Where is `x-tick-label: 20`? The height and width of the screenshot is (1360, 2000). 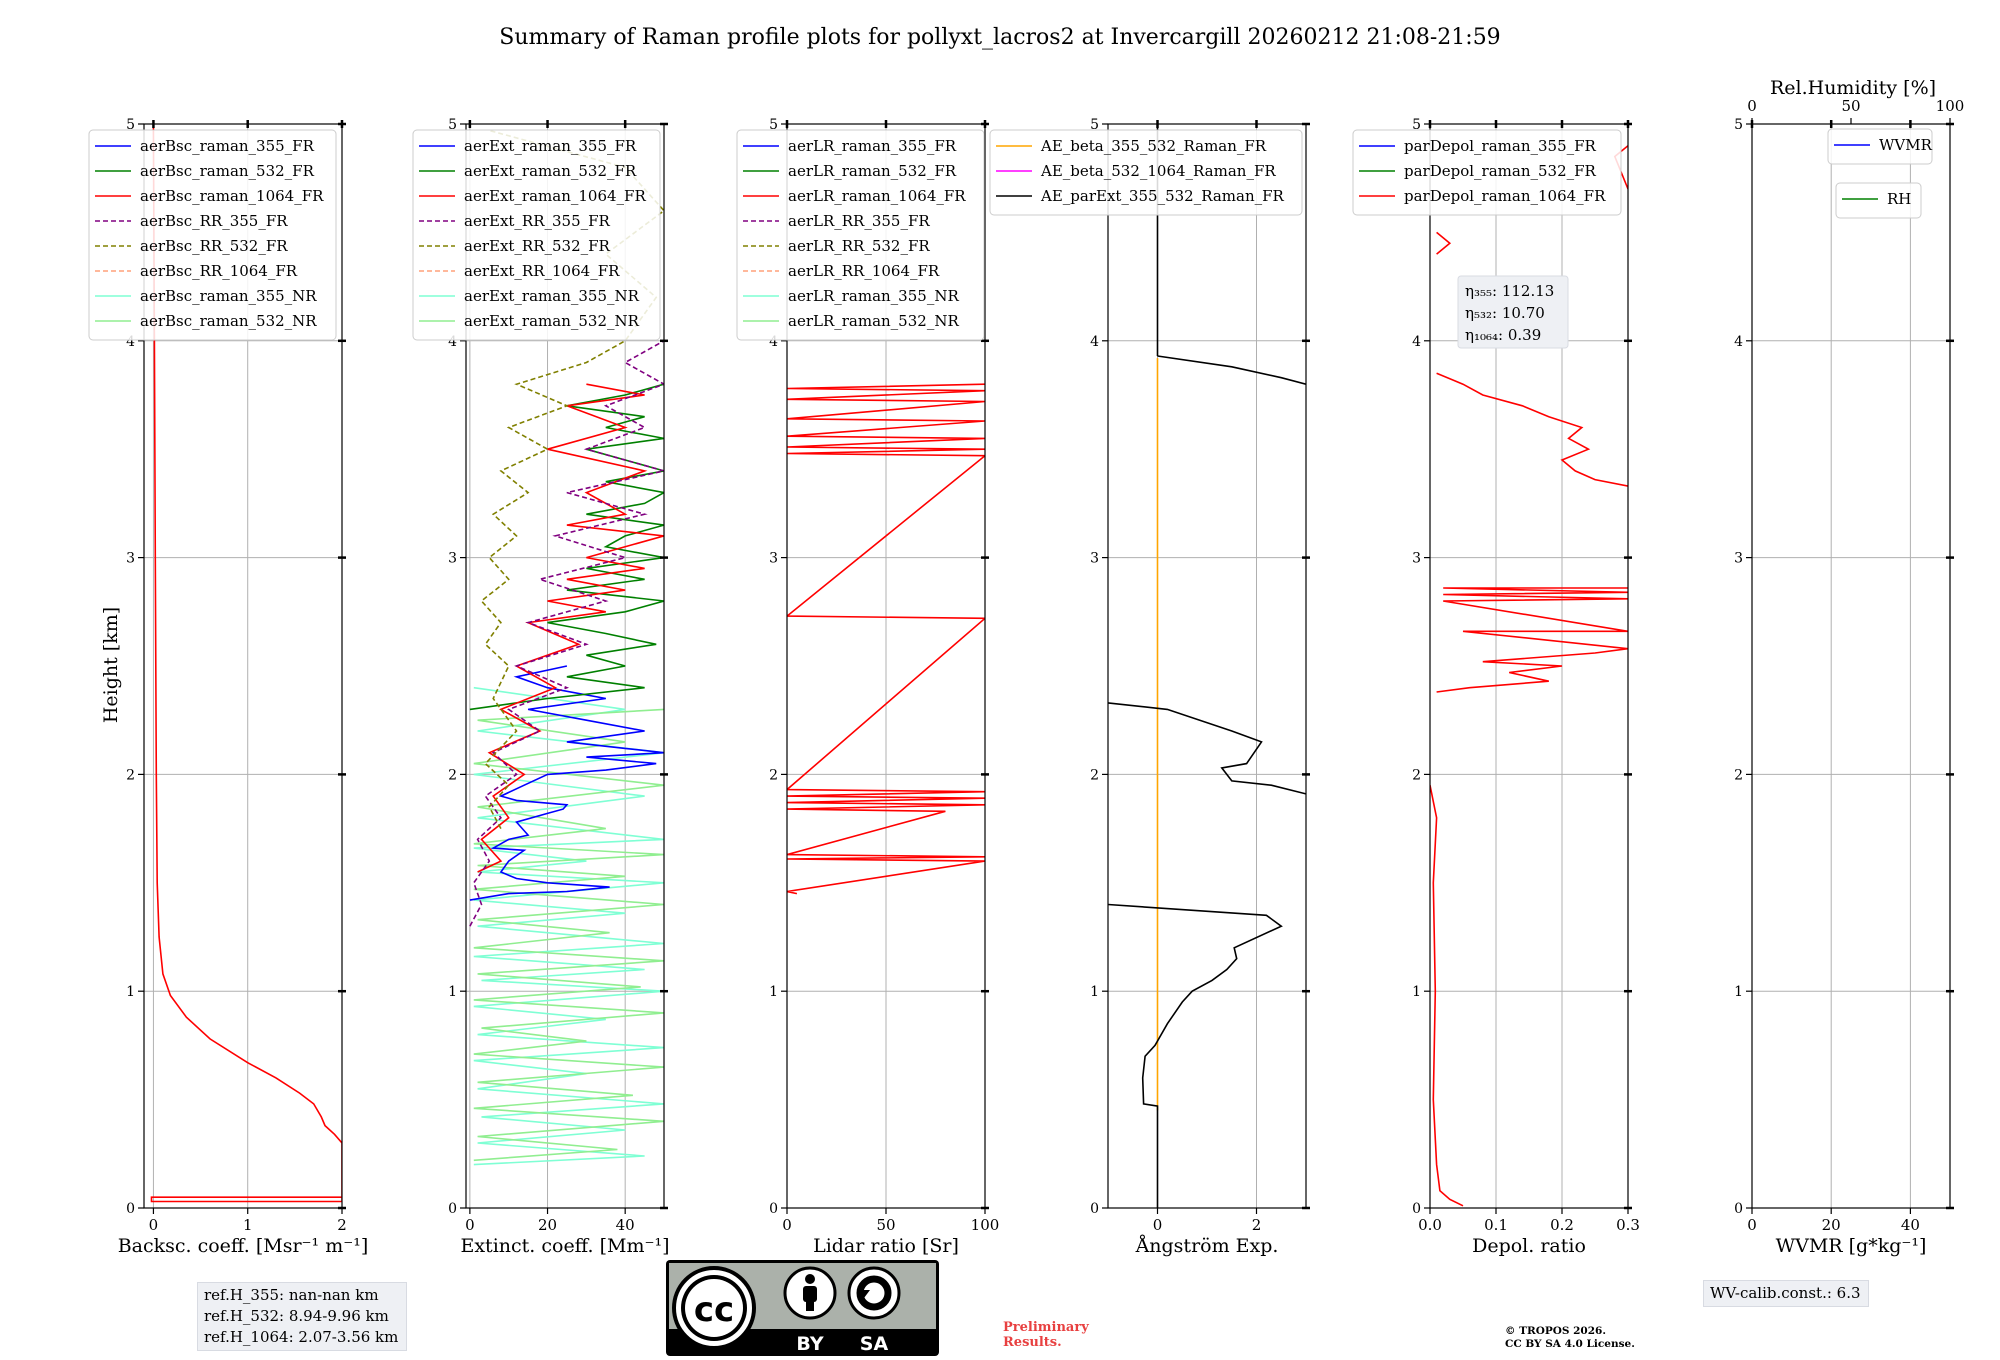
x-tick-label: 20 is located at coordinates (547, 1225).